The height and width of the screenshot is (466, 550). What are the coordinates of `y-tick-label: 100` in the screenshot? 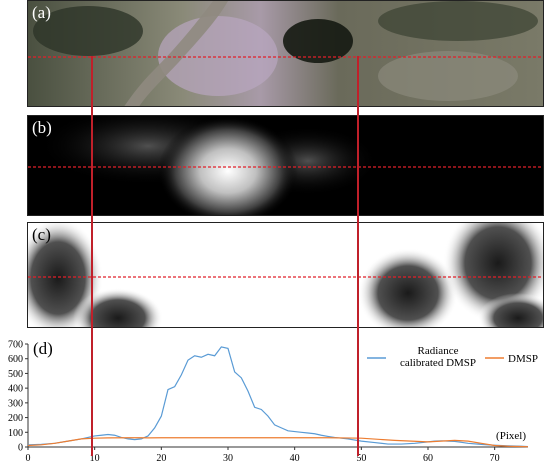 It's located at (15, 433).